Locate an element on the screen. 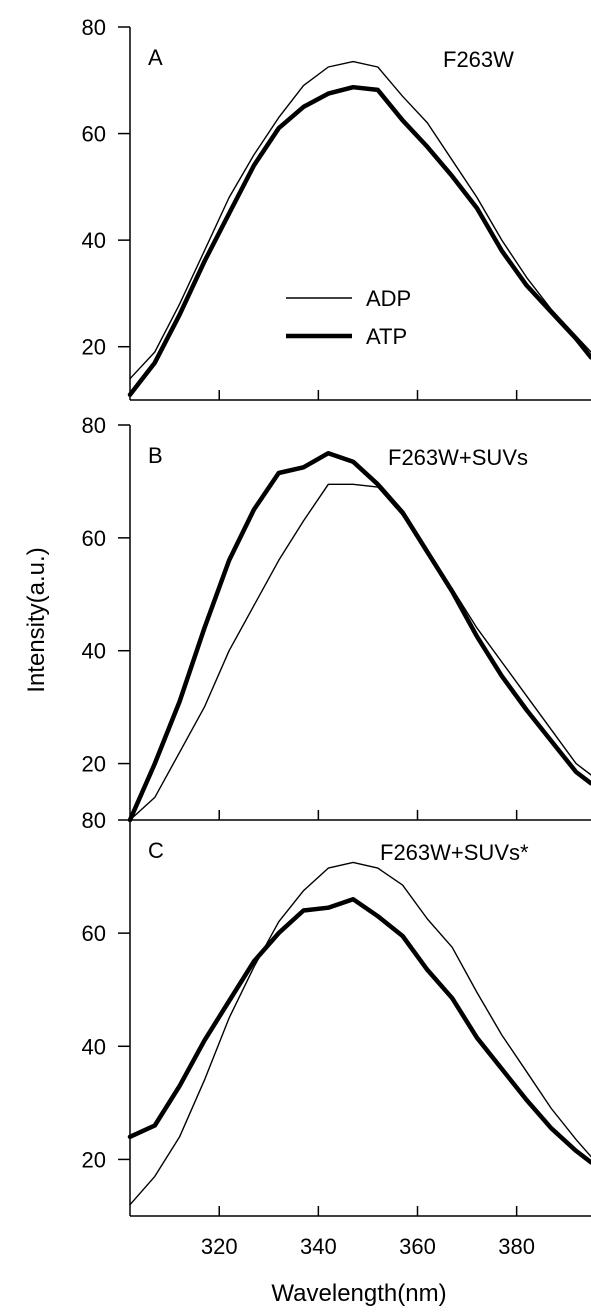 The image size is (591, 1313). legend: ADP ATP is located at coordinates (348, 317).